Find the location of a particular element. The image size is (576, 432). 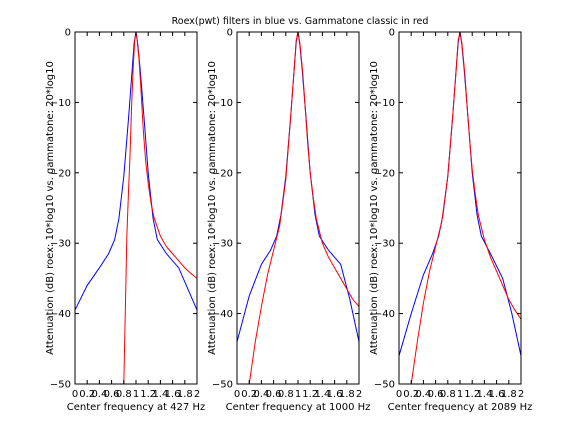

x-axis-label: Center frequency at 1000 Hz is located at coordinates (298, 407).